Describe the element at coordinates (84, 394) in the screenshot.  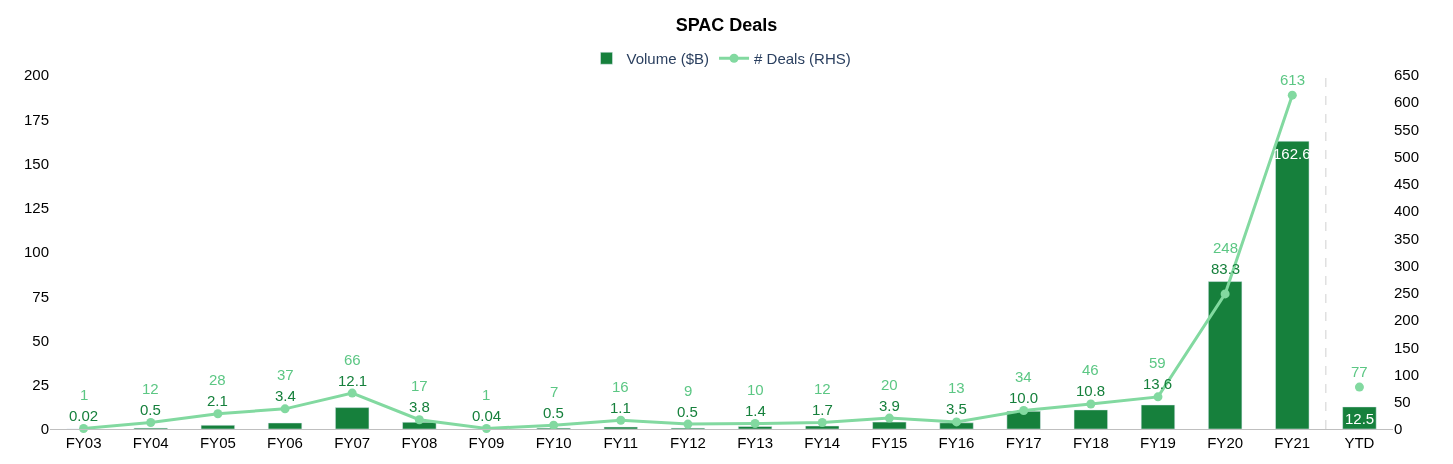
I see `data-label: 1` at that location.